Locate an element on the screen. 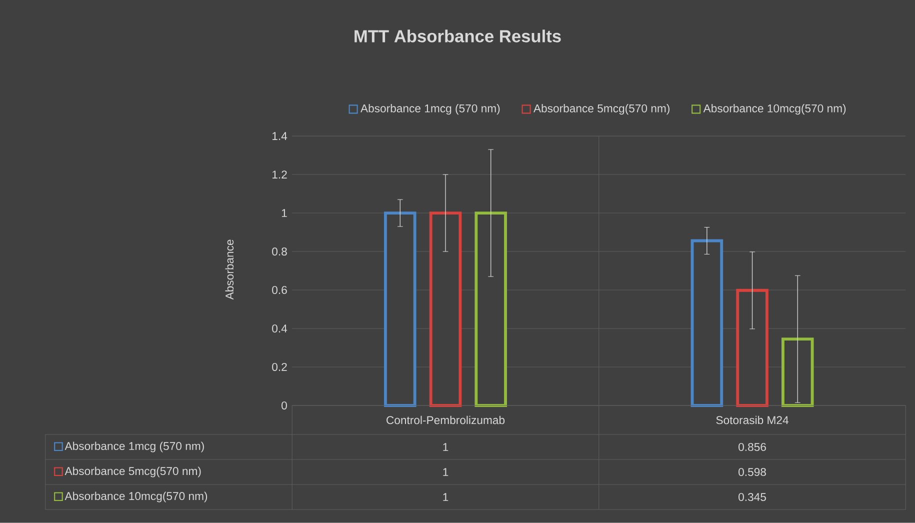 The image size is (915, 523). text: Absorbance 10mcg(570 nm) is located at coordinates (136, 497).